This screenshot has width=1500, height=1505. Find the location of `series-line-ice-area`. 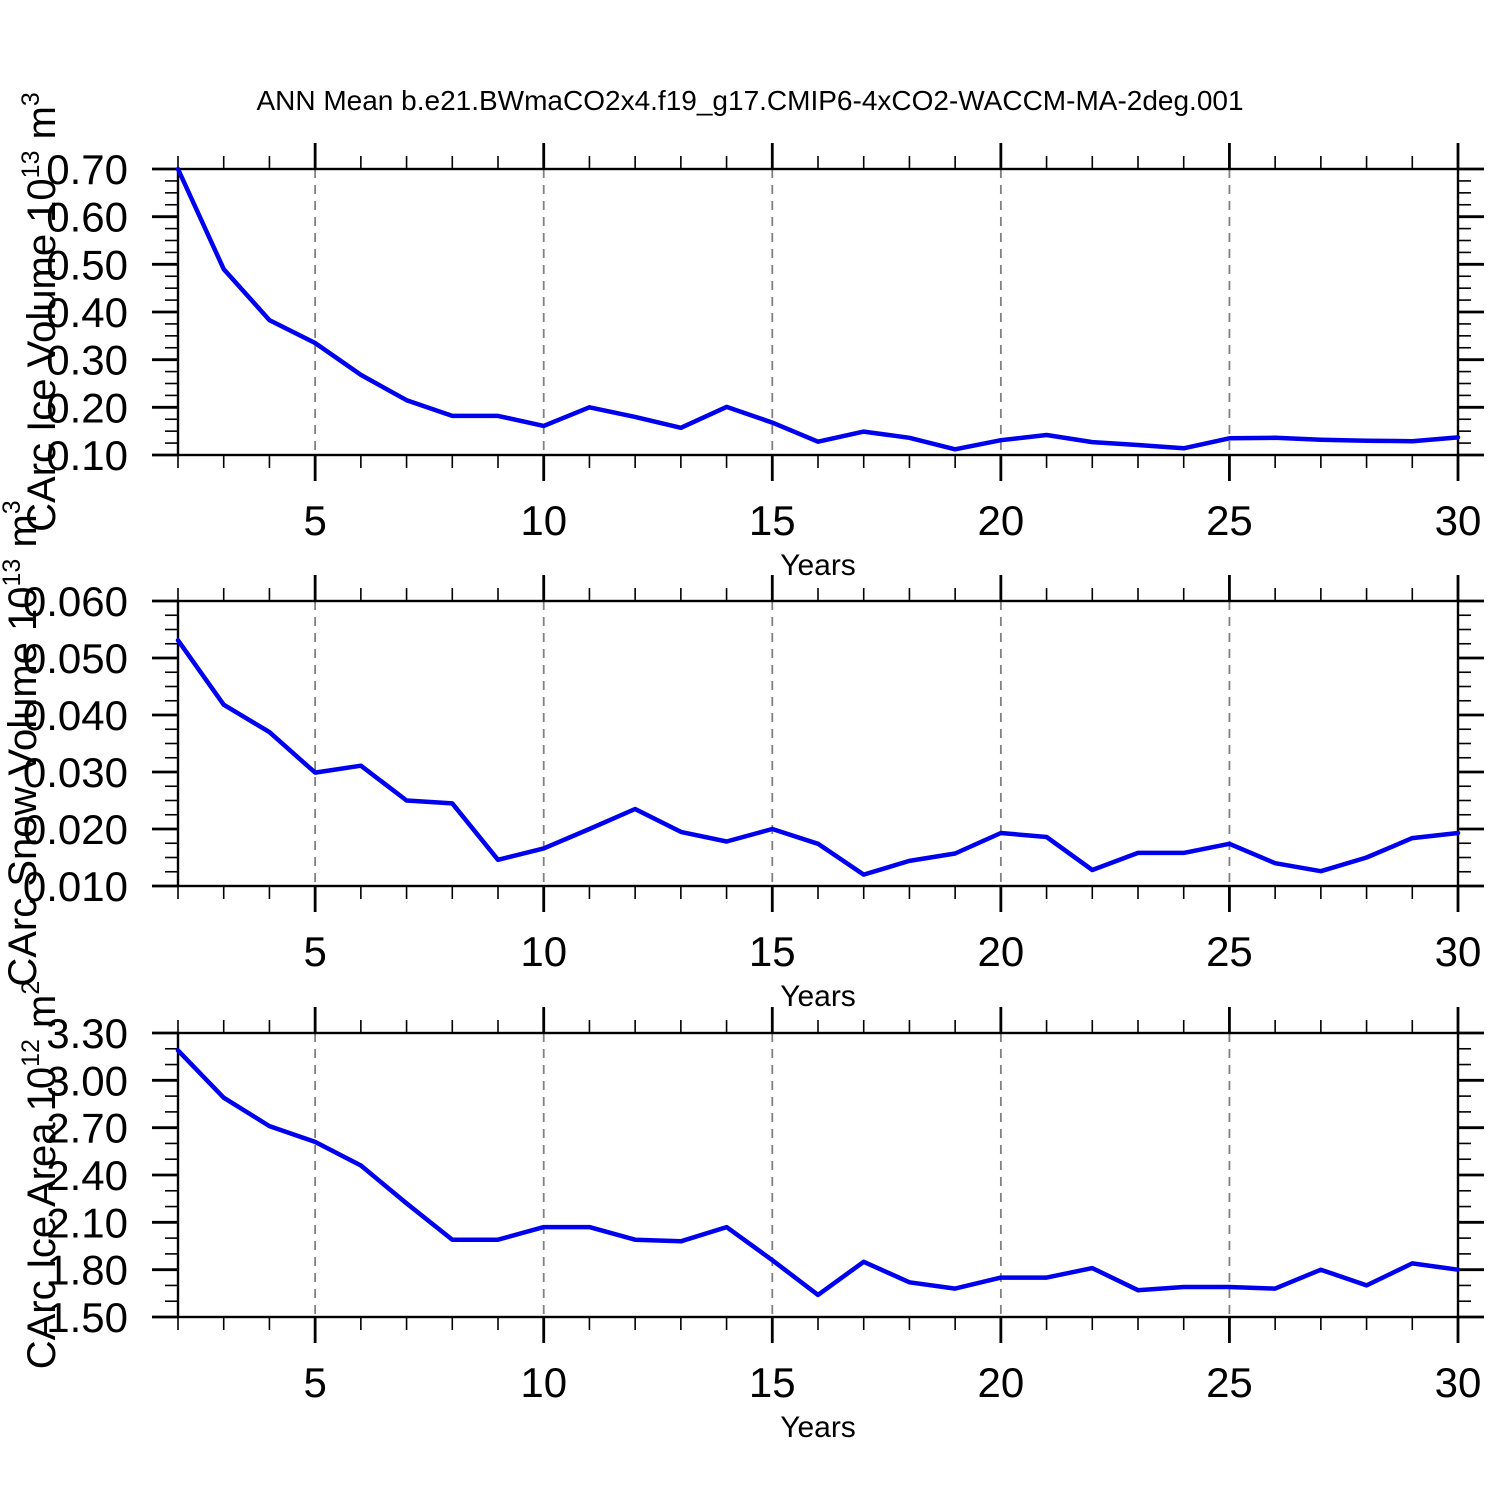

series-line-ice-area is located at coordinates (818, 1173).